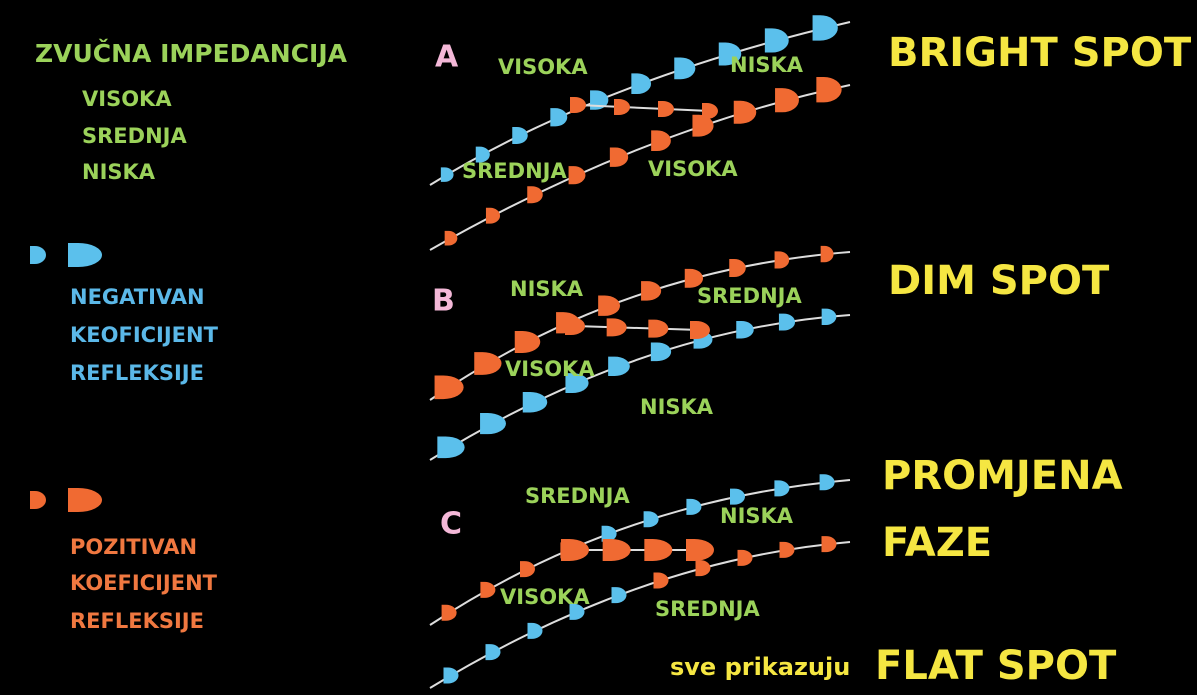 This screenshot has width=1197, height=695. What do you see at coordinates (119, 172) in the screenshot?
I see `legend-impedance: NISKA` at bounding box center [119, 172].